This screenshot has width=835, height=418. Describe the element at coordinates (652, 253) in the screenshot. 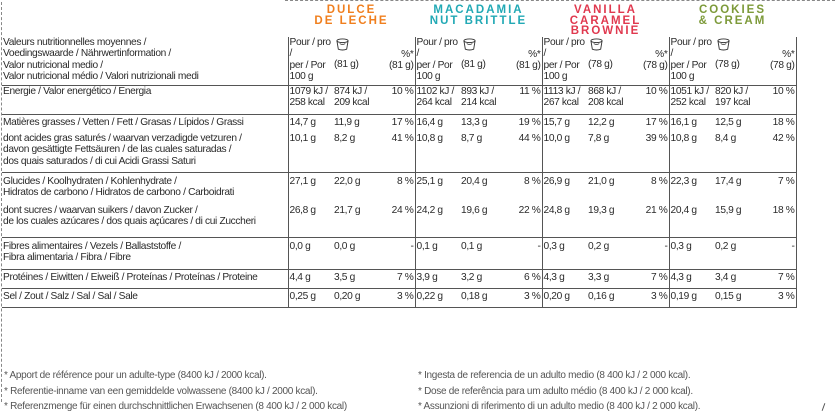

I see `value-pct-ri: -` at that location.